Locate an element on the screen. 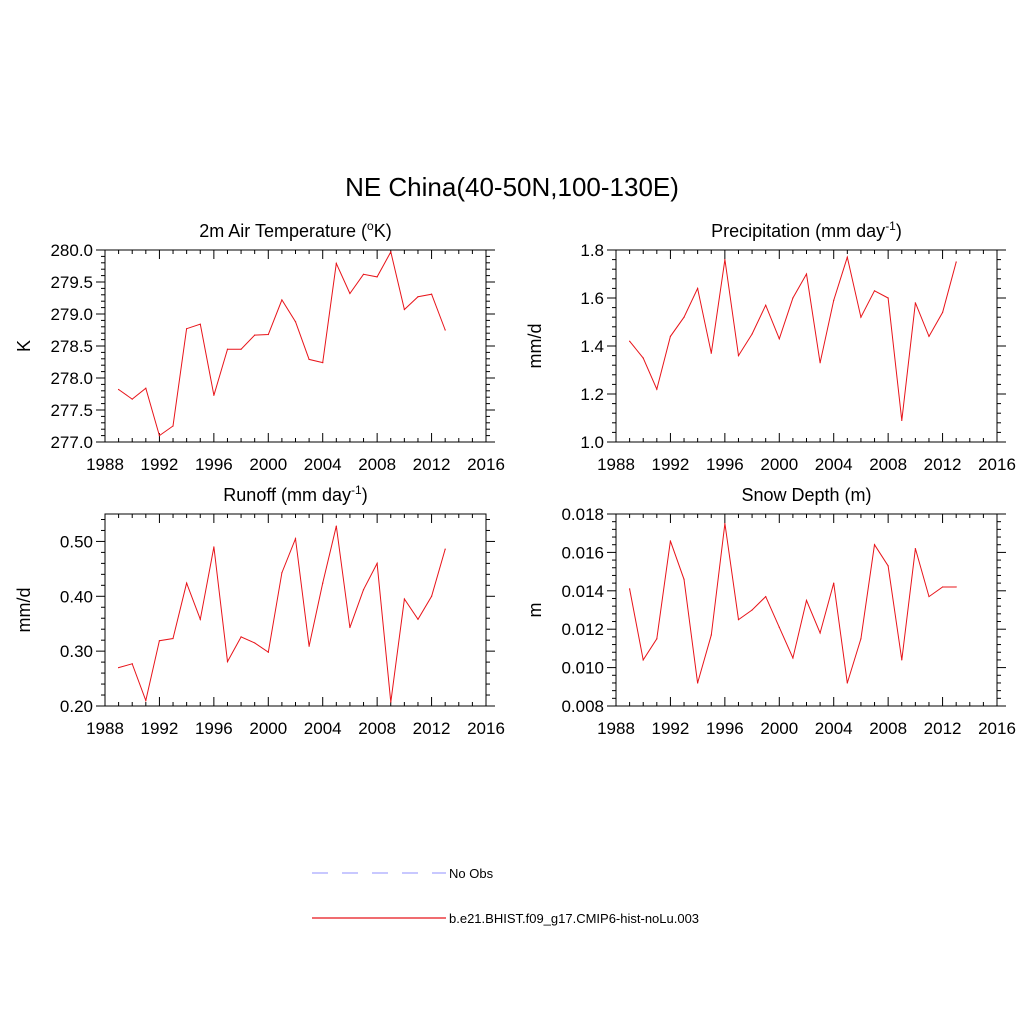 This screenshot has width=1024, height=1024. x-tick-label: 1988 is located at coordinates (105, 464).